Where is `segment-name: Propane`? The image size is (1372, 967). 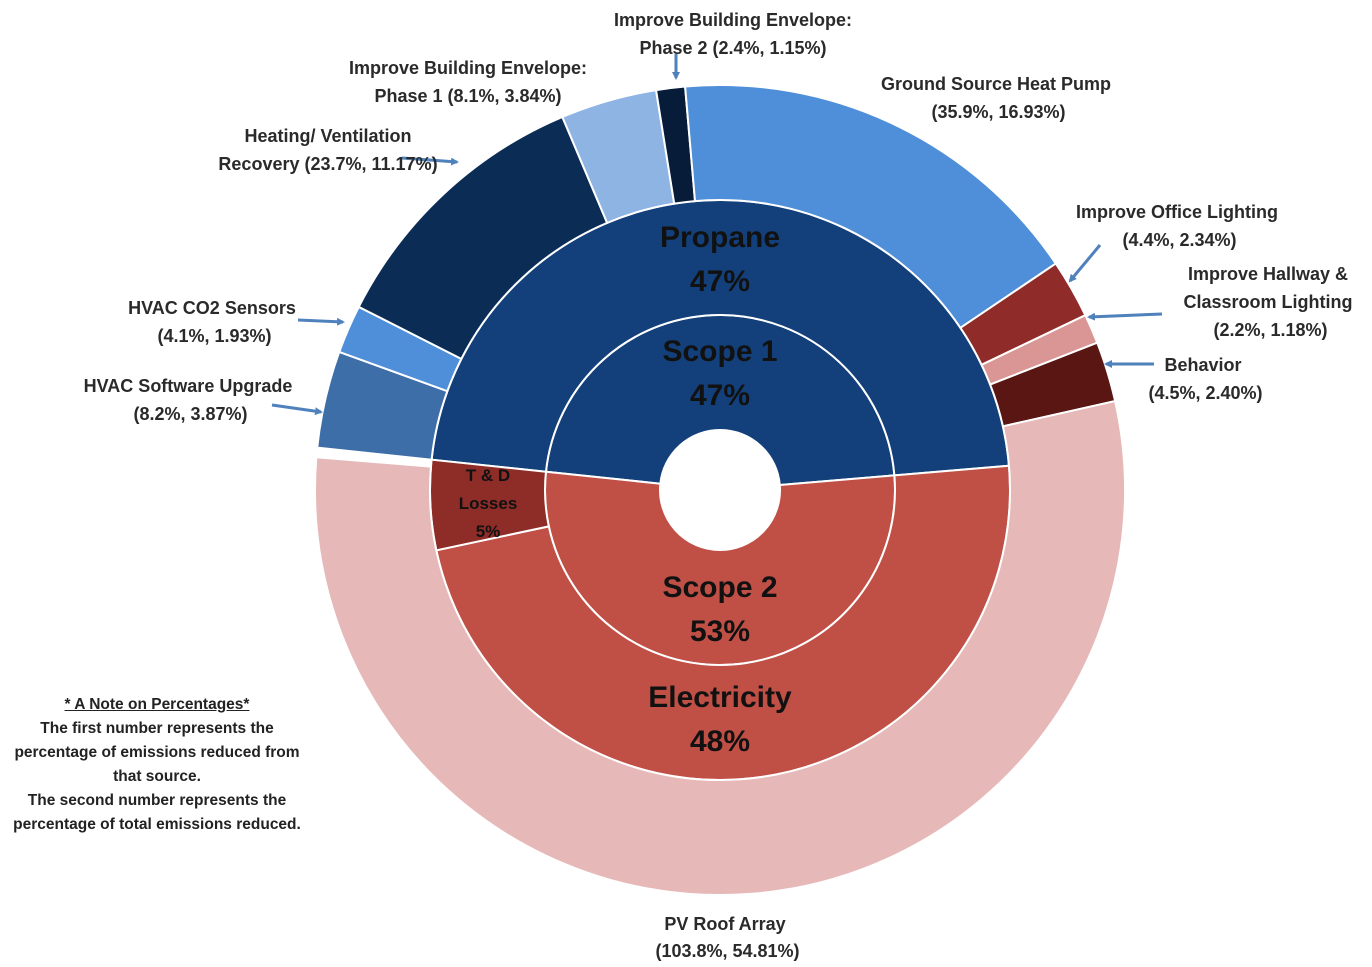
segment-name: Propane is located at coordinates (720, 237).